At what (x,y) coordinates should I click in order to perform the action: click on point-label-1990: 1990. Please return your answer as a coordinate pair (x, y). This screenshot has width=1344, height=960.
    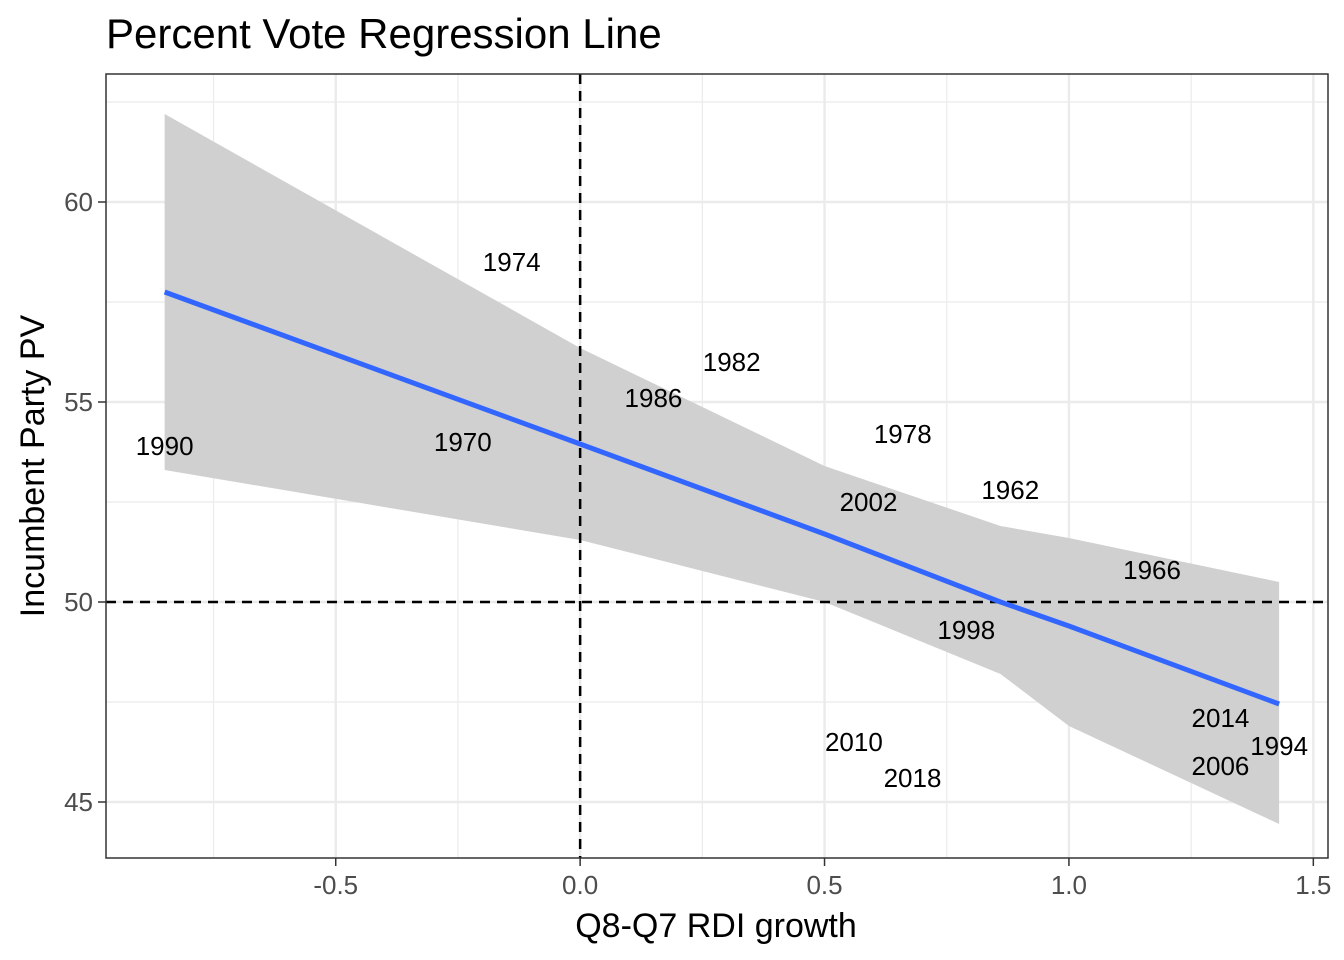
    Looking at the image, I should click on (165, 446).